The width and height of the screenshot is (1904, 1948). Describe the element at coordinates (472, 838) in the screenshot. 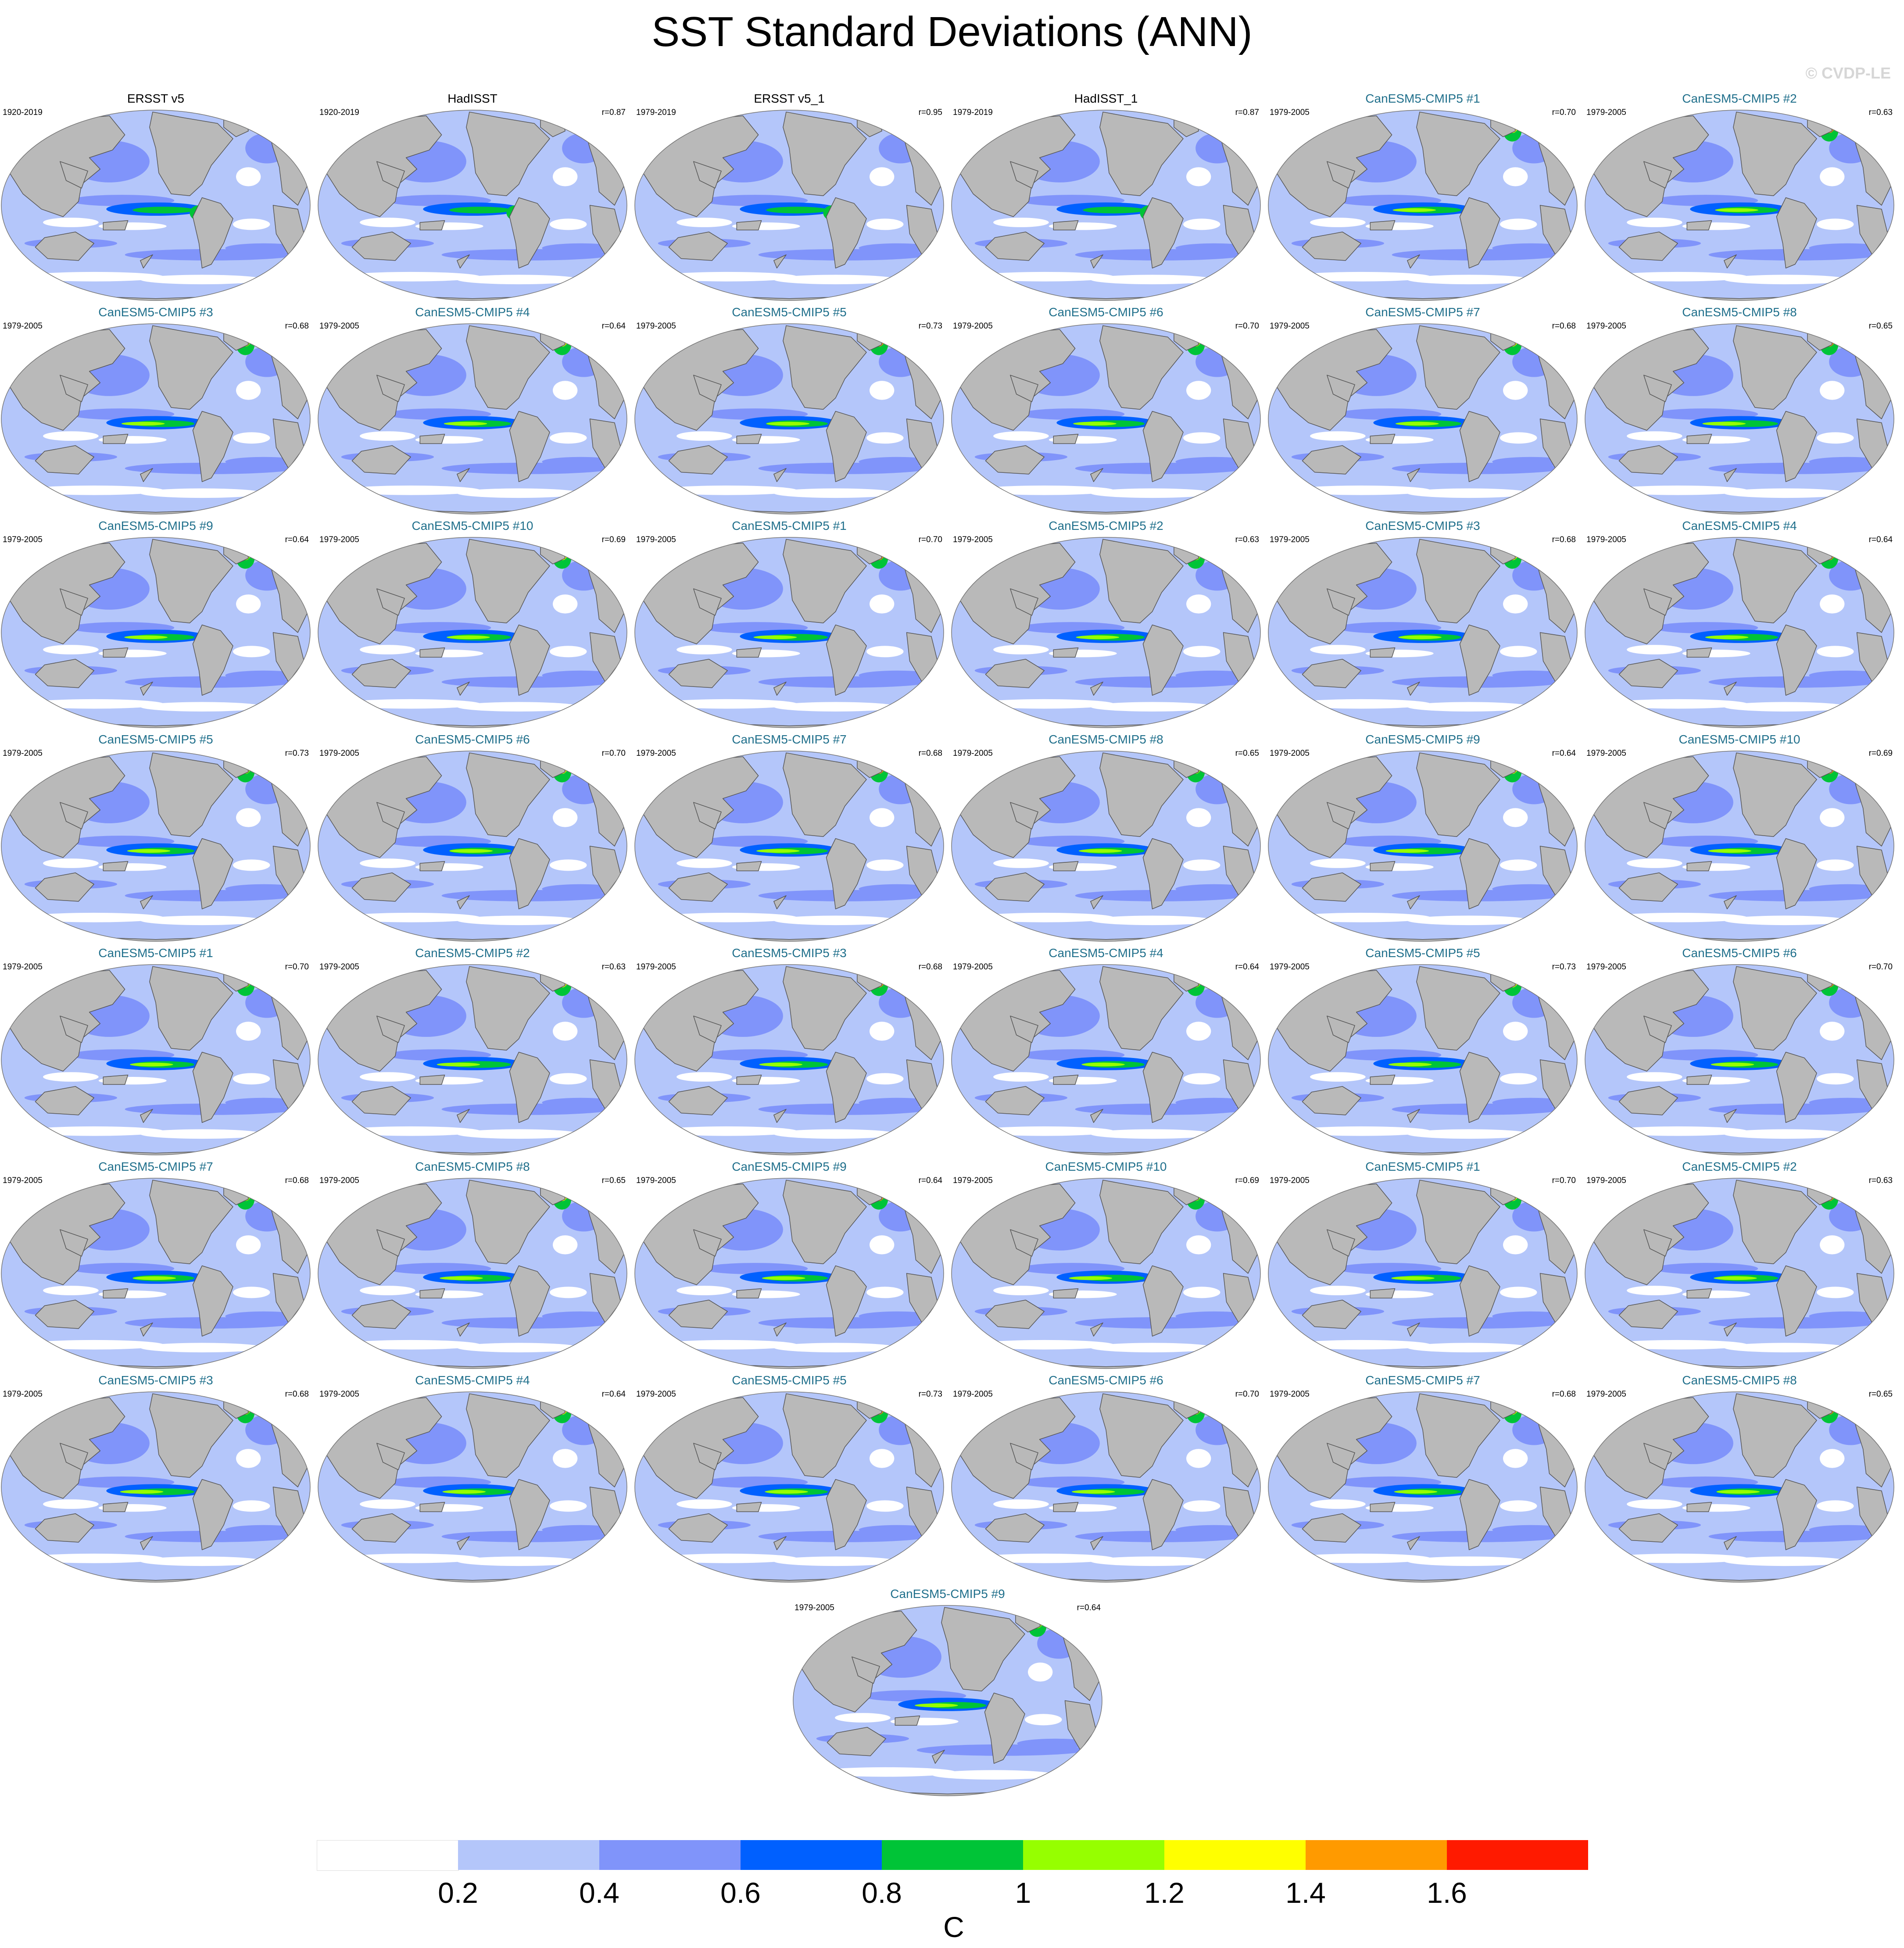

I see `map-panel: CanESM5-CMIP5 #6 1979-2005 r=0.70` at that location.